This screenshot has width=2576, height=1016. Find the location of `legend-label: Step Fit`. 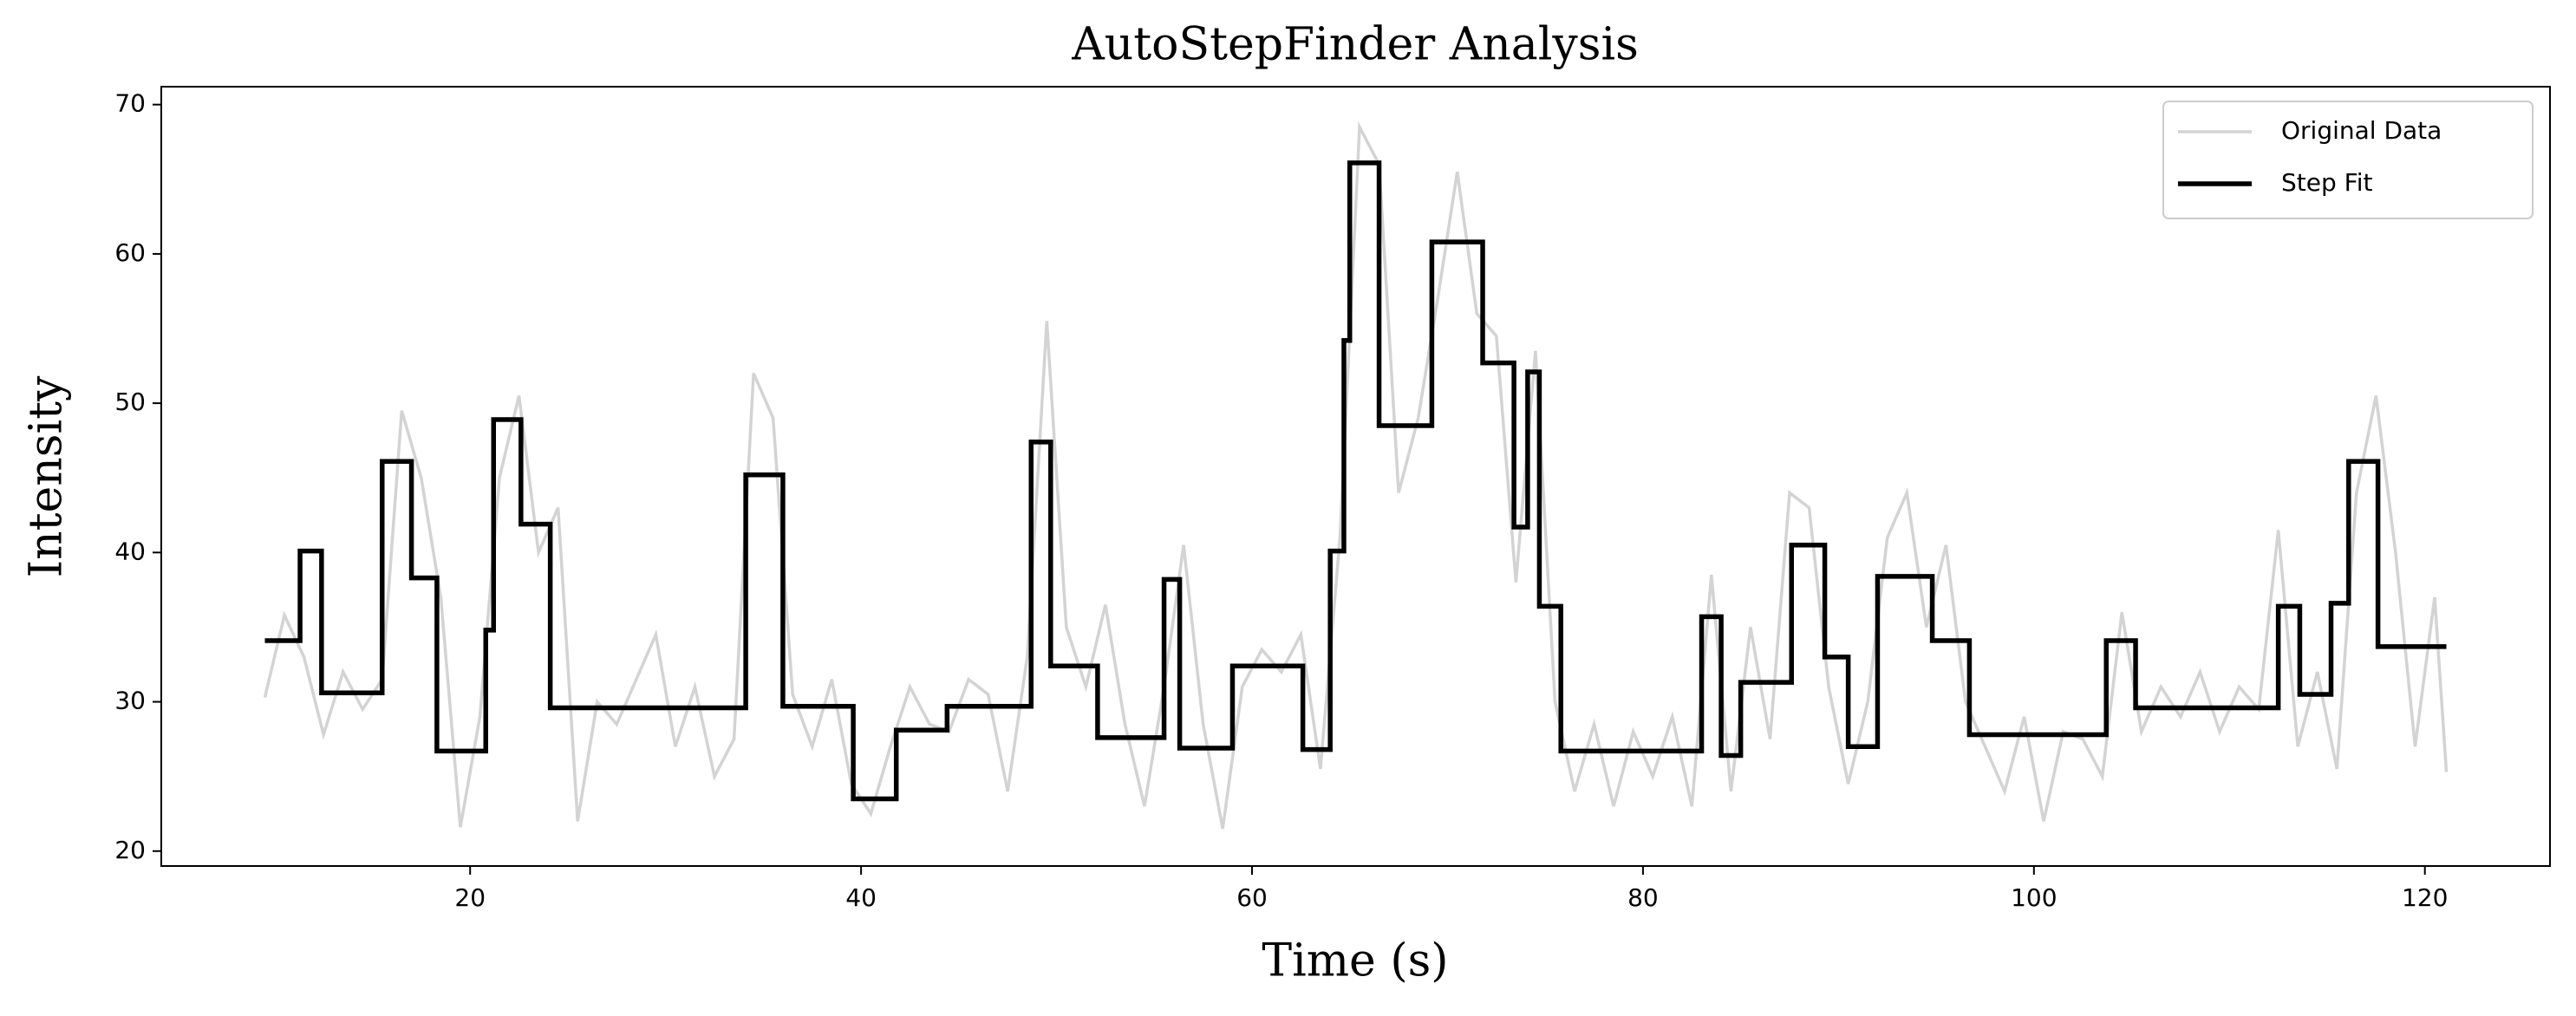

legend-label: Step Fit is located at coordinates (2327, 182).